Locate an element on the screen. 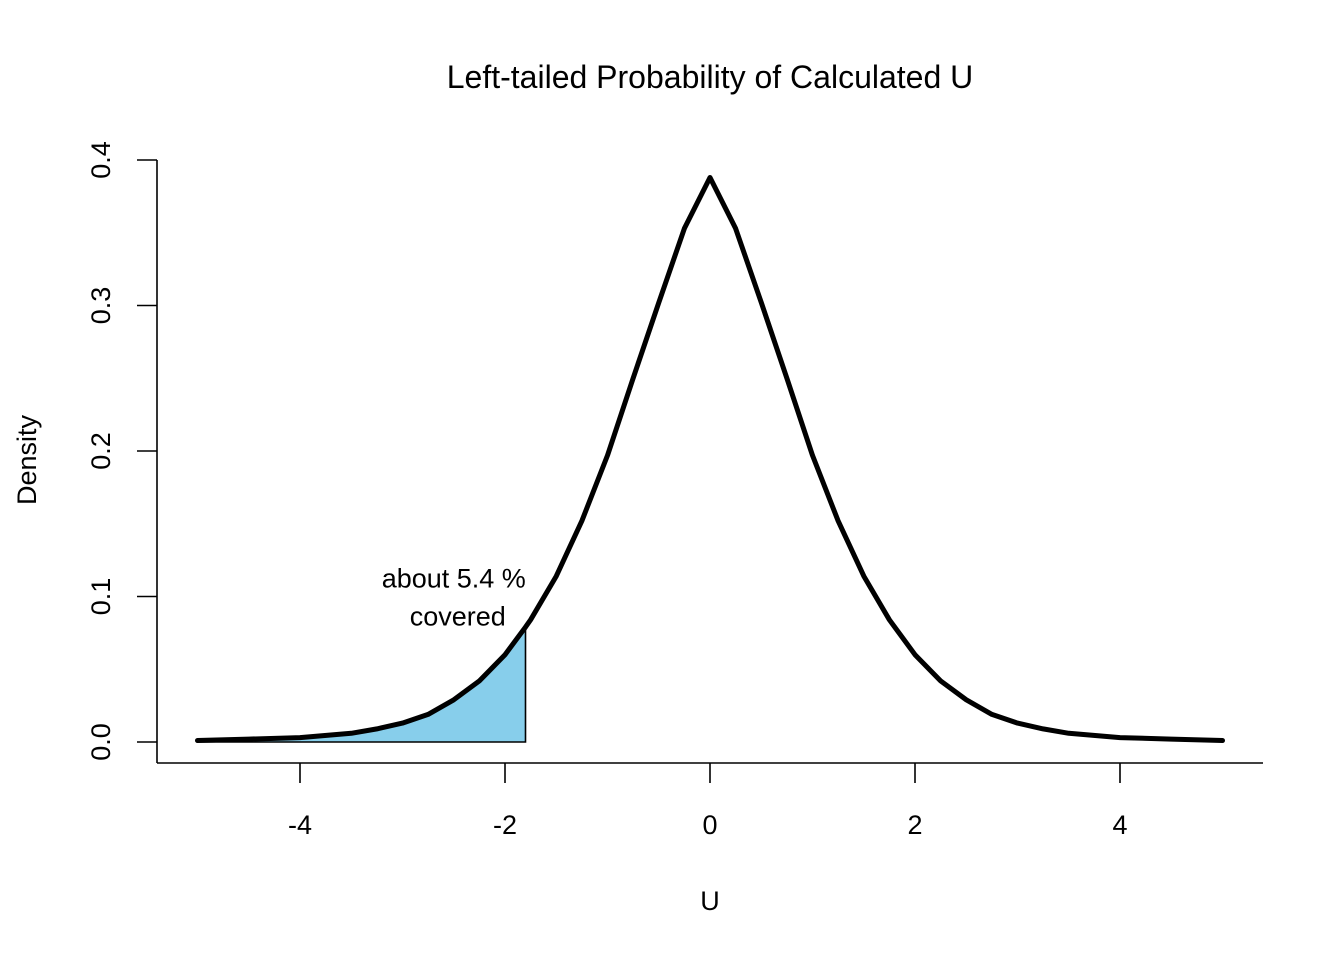  x-tick-label: -2 is located at coordinates (505, 825).